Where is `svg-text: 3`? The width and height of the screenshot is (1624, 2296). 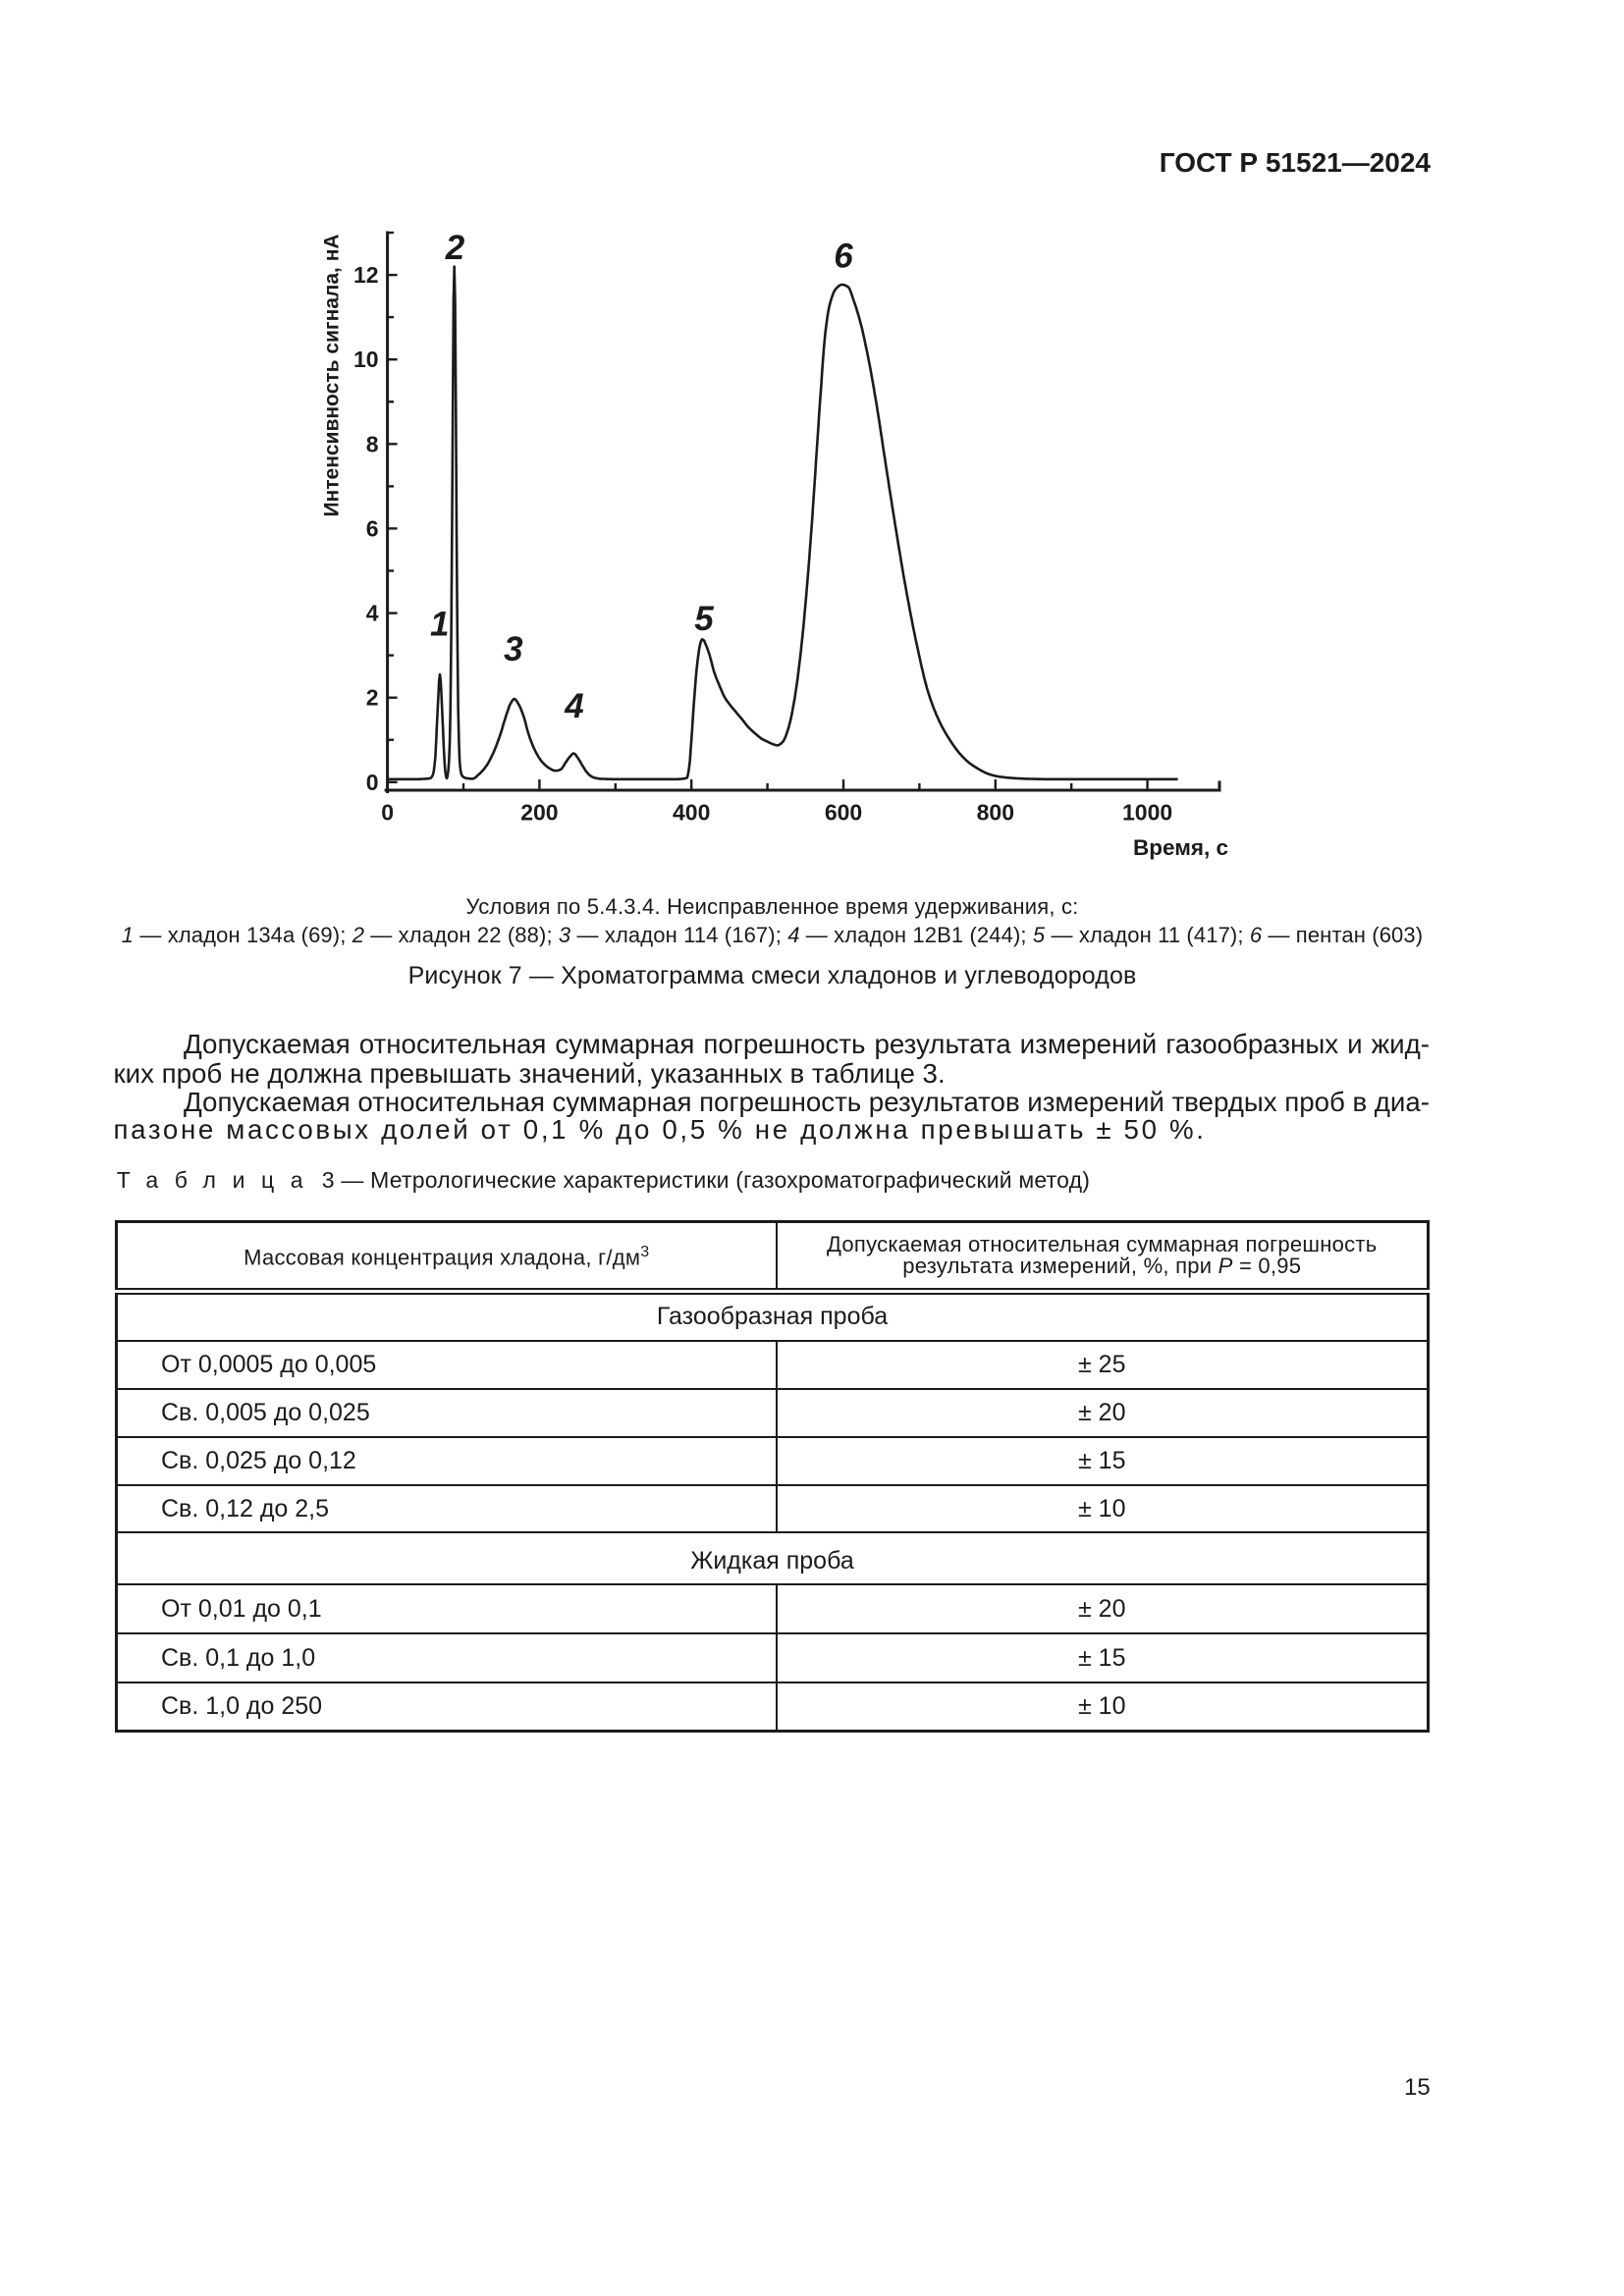 svg-text: 3 is located at coordinates (513, 649).